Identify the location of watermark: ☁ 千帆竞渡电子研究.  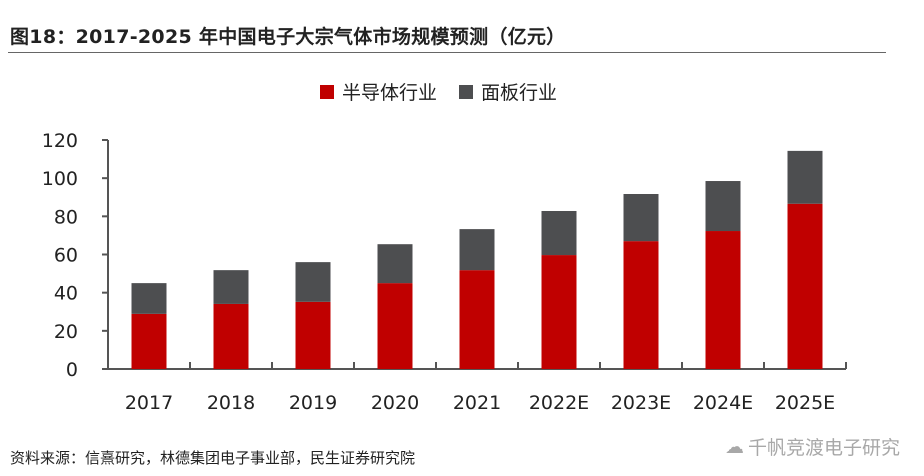
(812, 446).